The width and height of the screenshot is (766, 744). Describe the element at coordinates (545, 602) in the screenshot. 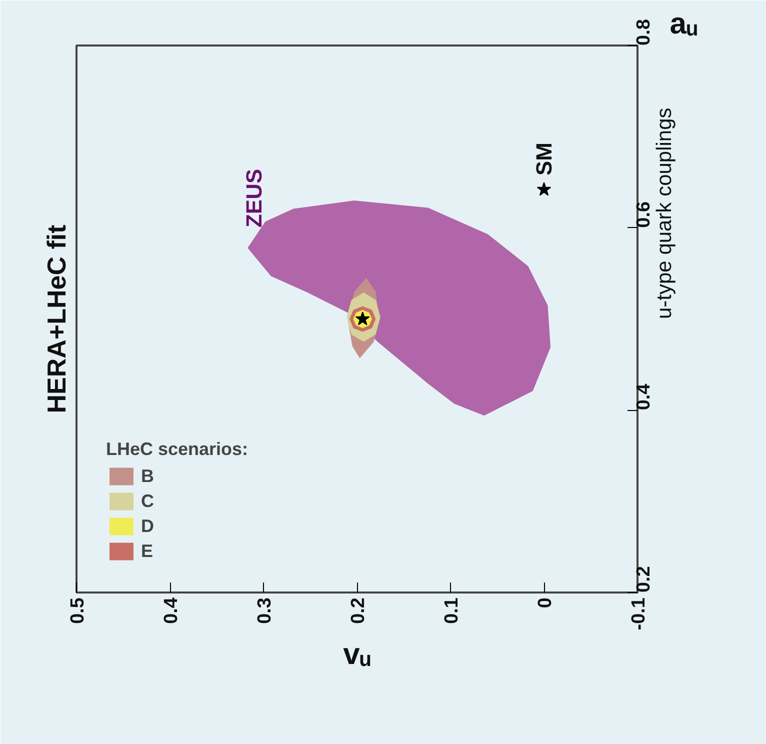

I see `x-tick-label: 0` at that location.